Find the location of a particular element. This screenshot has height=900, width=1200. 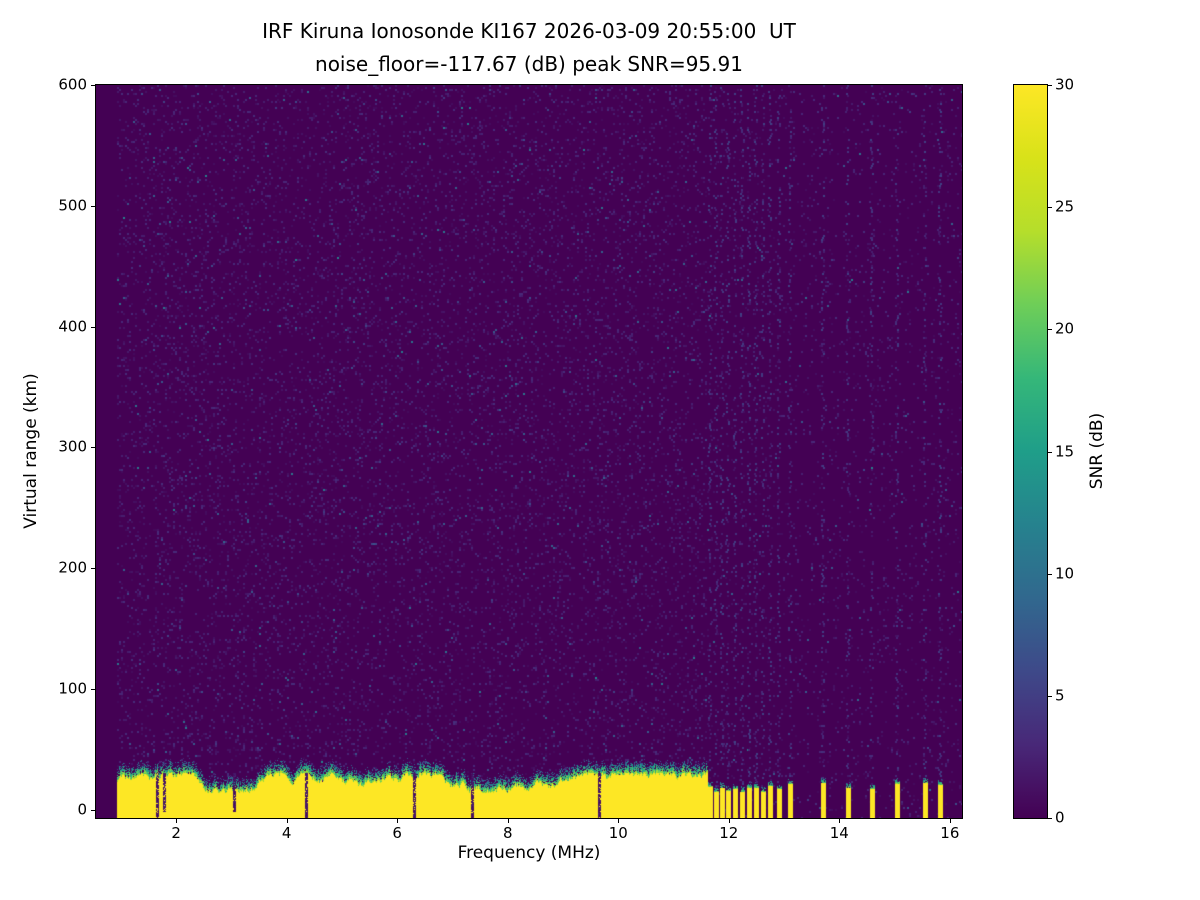

x-tick-label: 2 is located at coordinates (176, 833).